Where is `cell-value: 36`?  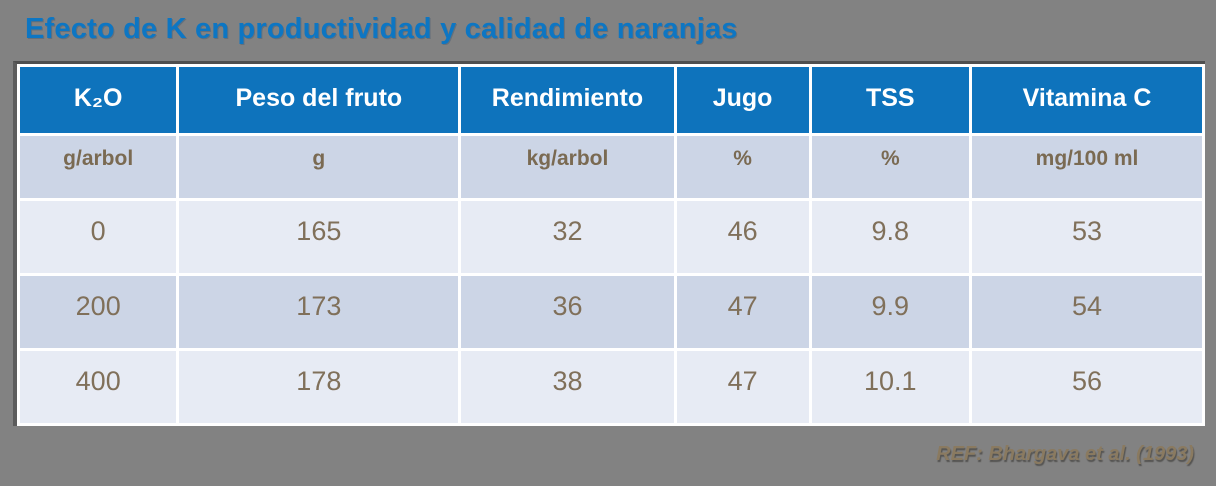 cell-value: 36 is located at coordinates (567, 312).